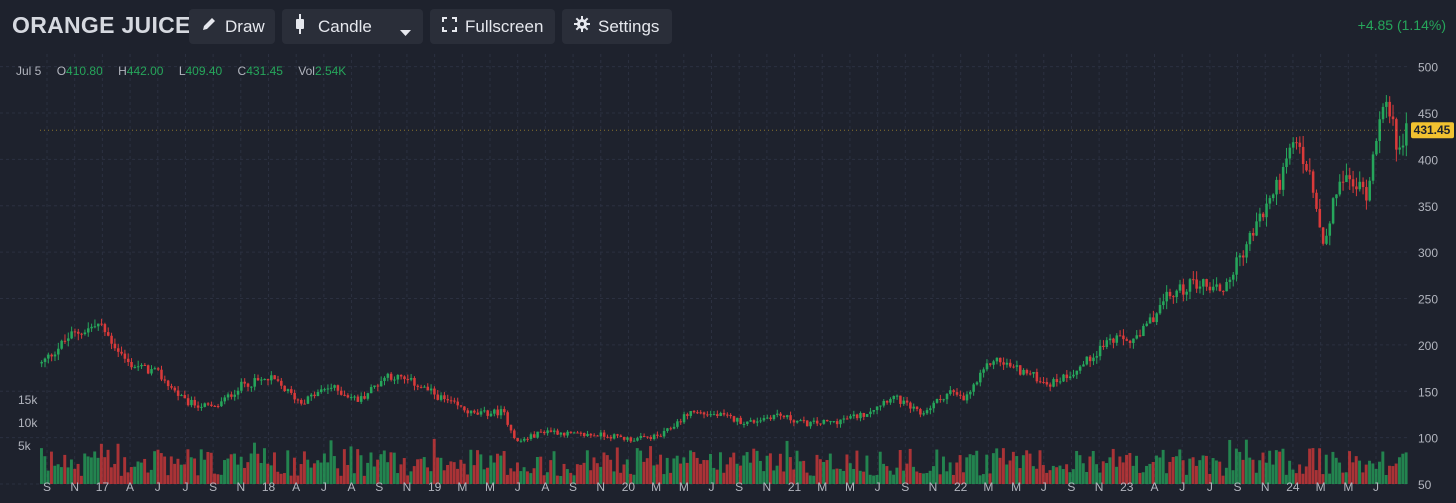 Image resolution: width=1456 pixels, height=503 pixels. Describe the element at coordinates (435, 487) in the screenshot. I see `time-tick-label: 19` at that location.